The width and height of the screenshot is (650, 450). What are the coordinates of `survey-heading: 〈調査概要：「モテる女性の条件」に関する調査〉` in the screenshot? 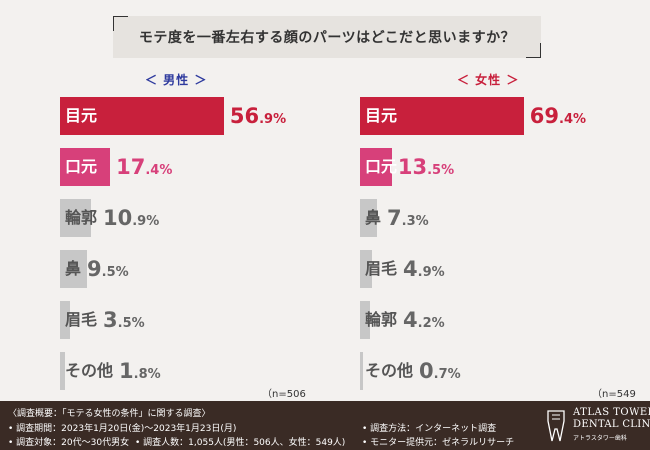 It's located at (109, 414).